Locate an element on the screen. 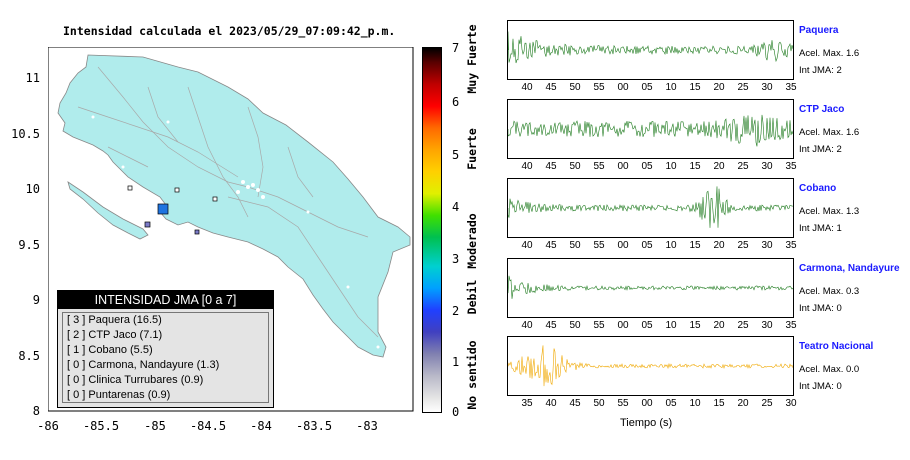 The height and width of the screenshot is (460, 910). colorbar-tick: 5 is located at coordinates (456, 155).